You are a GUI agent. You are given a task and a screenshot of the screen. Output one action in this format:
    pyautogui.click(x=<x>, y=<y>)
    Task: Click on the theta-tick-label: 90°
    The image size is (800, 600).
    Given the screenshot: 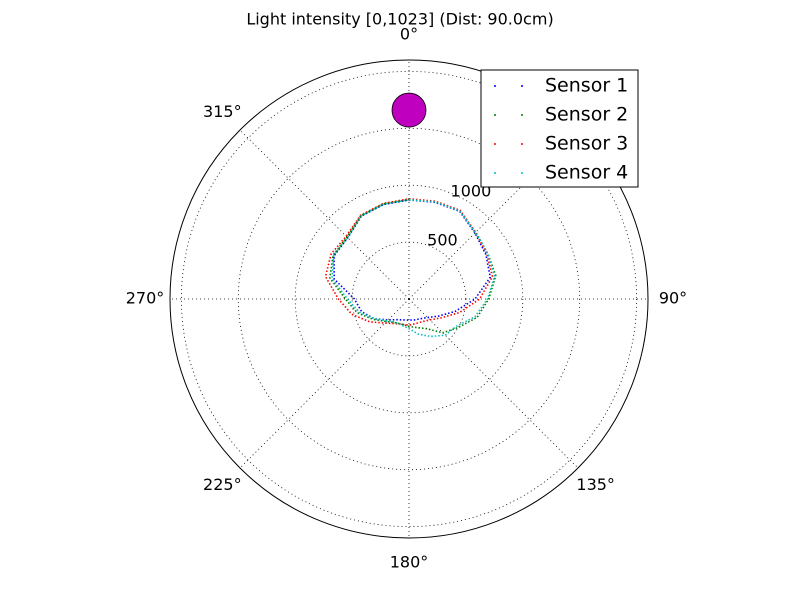 What is the action you would take?
    pyautogui.click(x=673, y=298)
    